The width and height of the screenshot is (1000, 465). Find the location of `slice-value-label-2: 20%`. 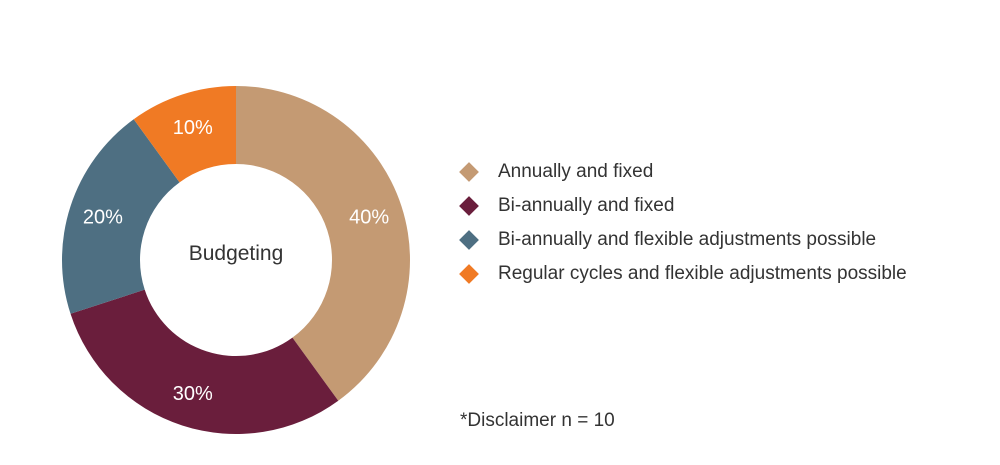

slice-value-label-2: 20% is located at coordinates (103, 218).